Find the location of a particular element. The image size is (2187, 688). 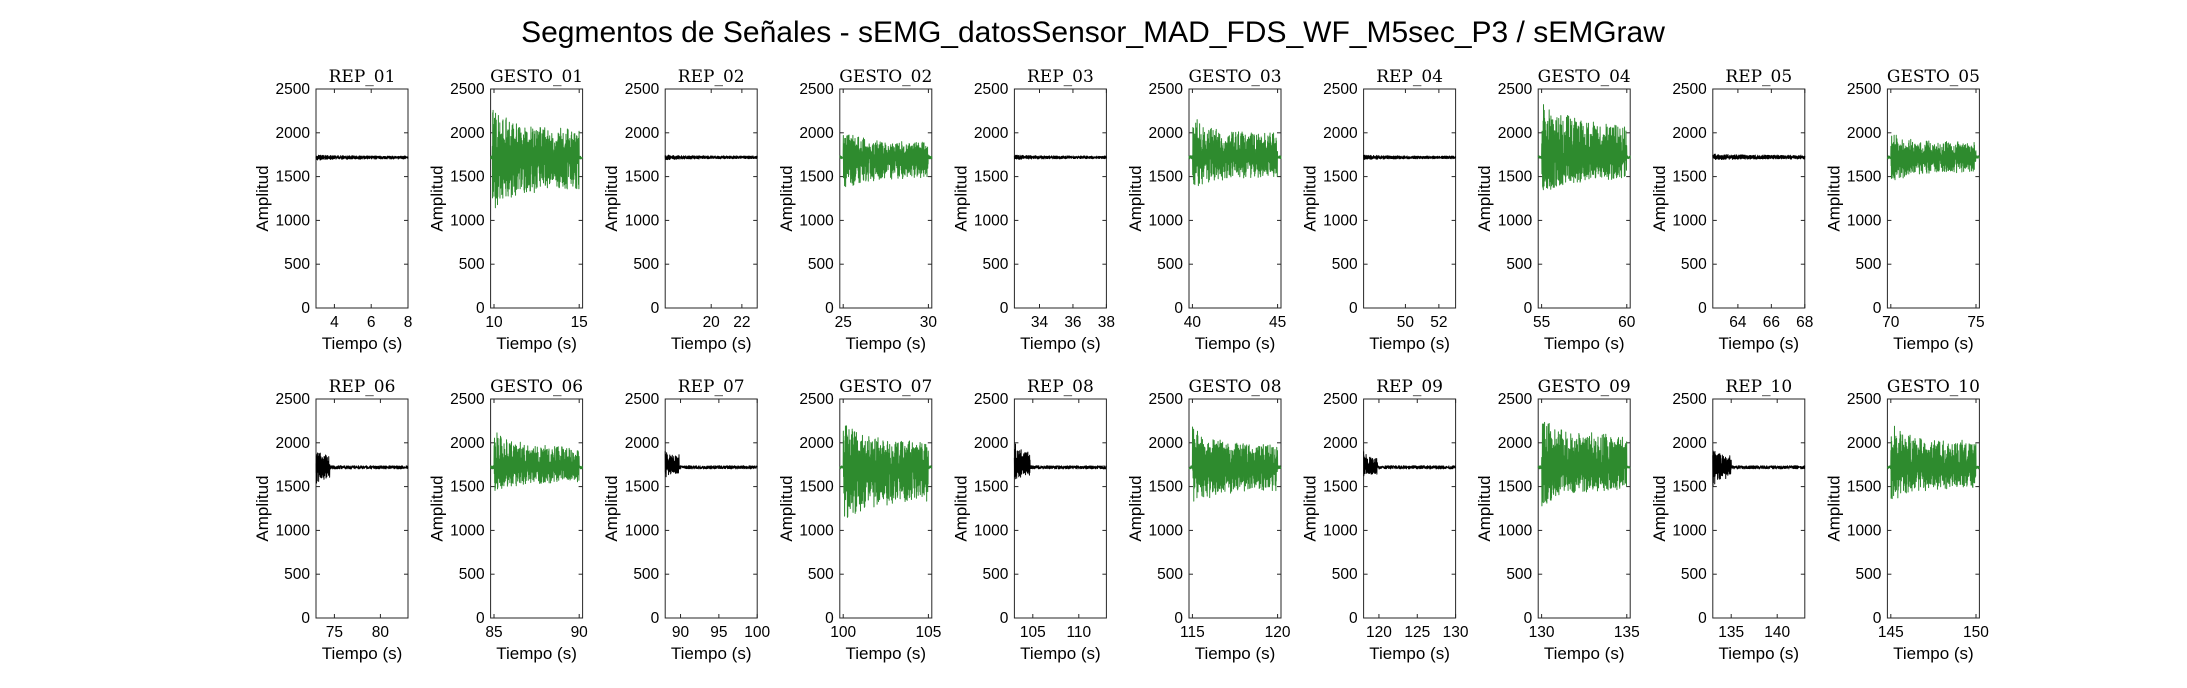

x-tick-label: 130 is located at coordinates (1456, 632).